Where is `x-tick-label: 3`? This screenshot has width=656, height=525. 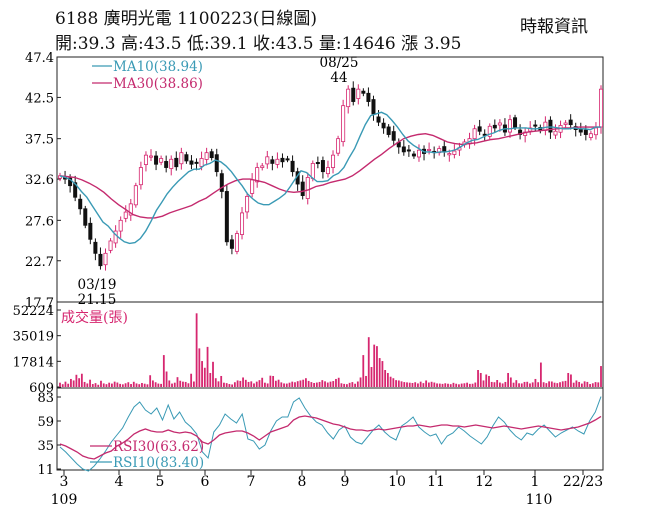 x-tick-label: 3 is located at coordinates (64, 482).